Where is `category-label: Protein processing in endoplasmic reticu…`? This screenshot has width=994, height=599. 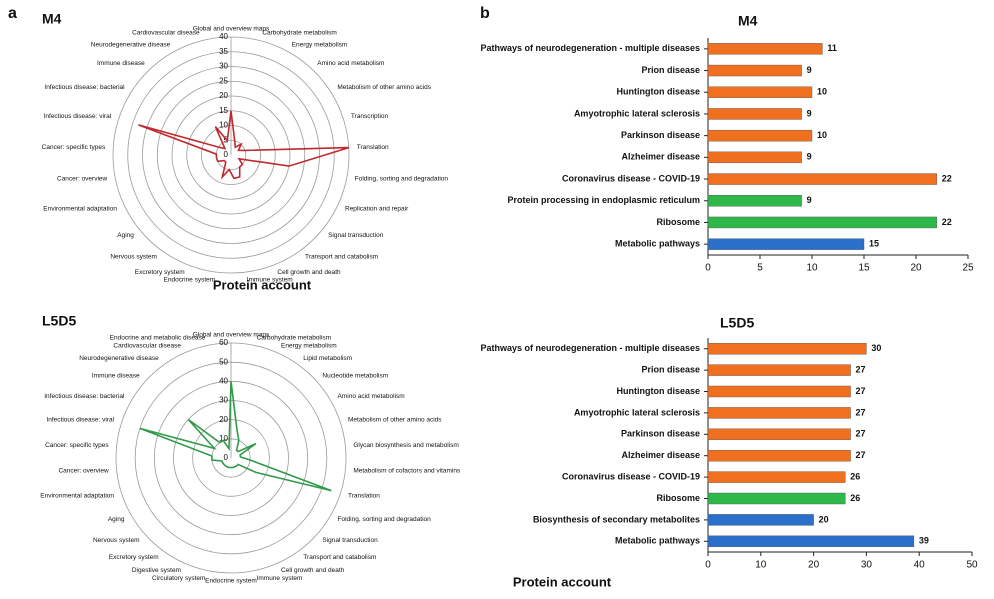
category-label: Protein processing in endoplasmic reticu… is located at coordinates (603, 200).